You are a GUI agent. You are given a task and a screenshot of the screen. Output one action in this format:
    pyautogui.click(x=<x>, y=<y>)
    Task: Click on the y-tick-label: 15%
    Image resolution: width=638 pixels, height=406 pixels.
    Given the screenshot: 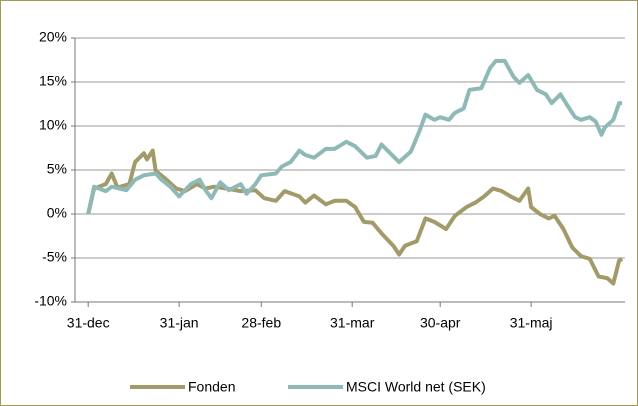 What is the action you would take?
    pyautogui.click(x=53, y=81)
    